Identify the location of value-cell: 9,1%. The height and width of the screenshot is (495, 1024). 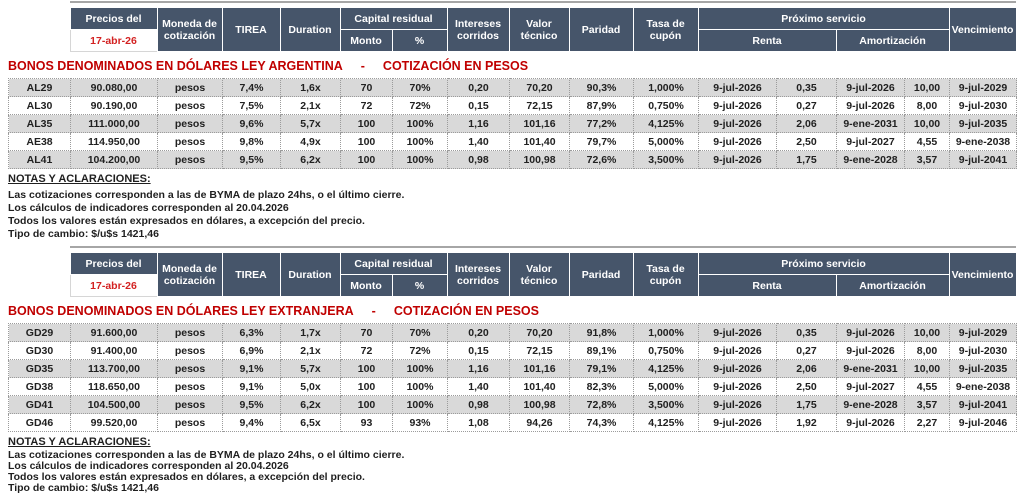
(251, 368).